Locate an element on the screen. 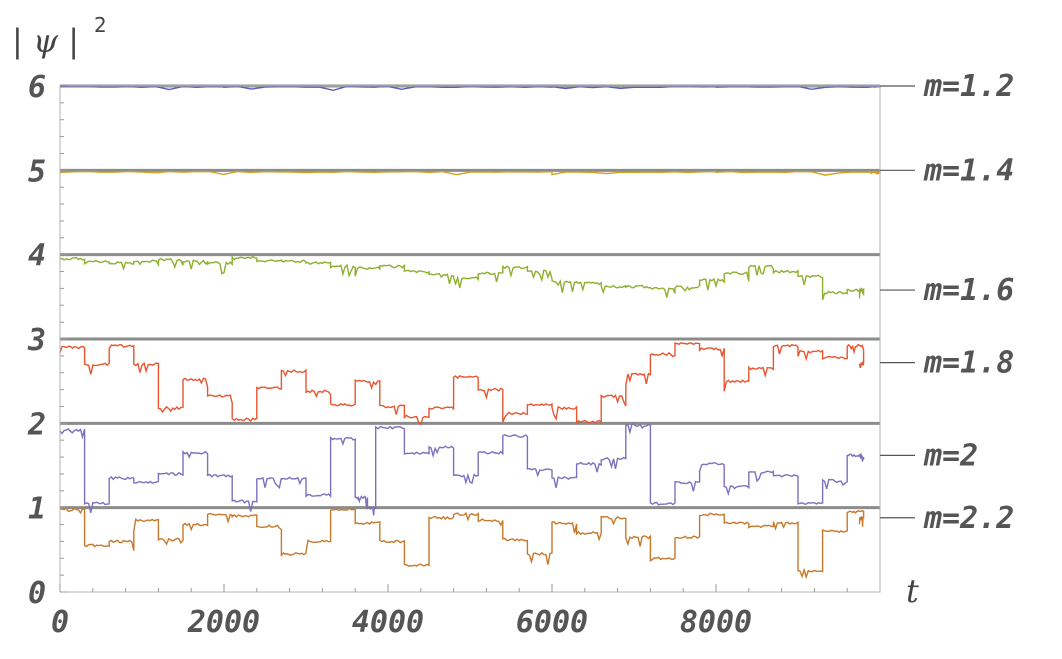 The height and width of the screenshot is (659, 1062). series-line-m=2.2 is located at coordinates (462, 543).